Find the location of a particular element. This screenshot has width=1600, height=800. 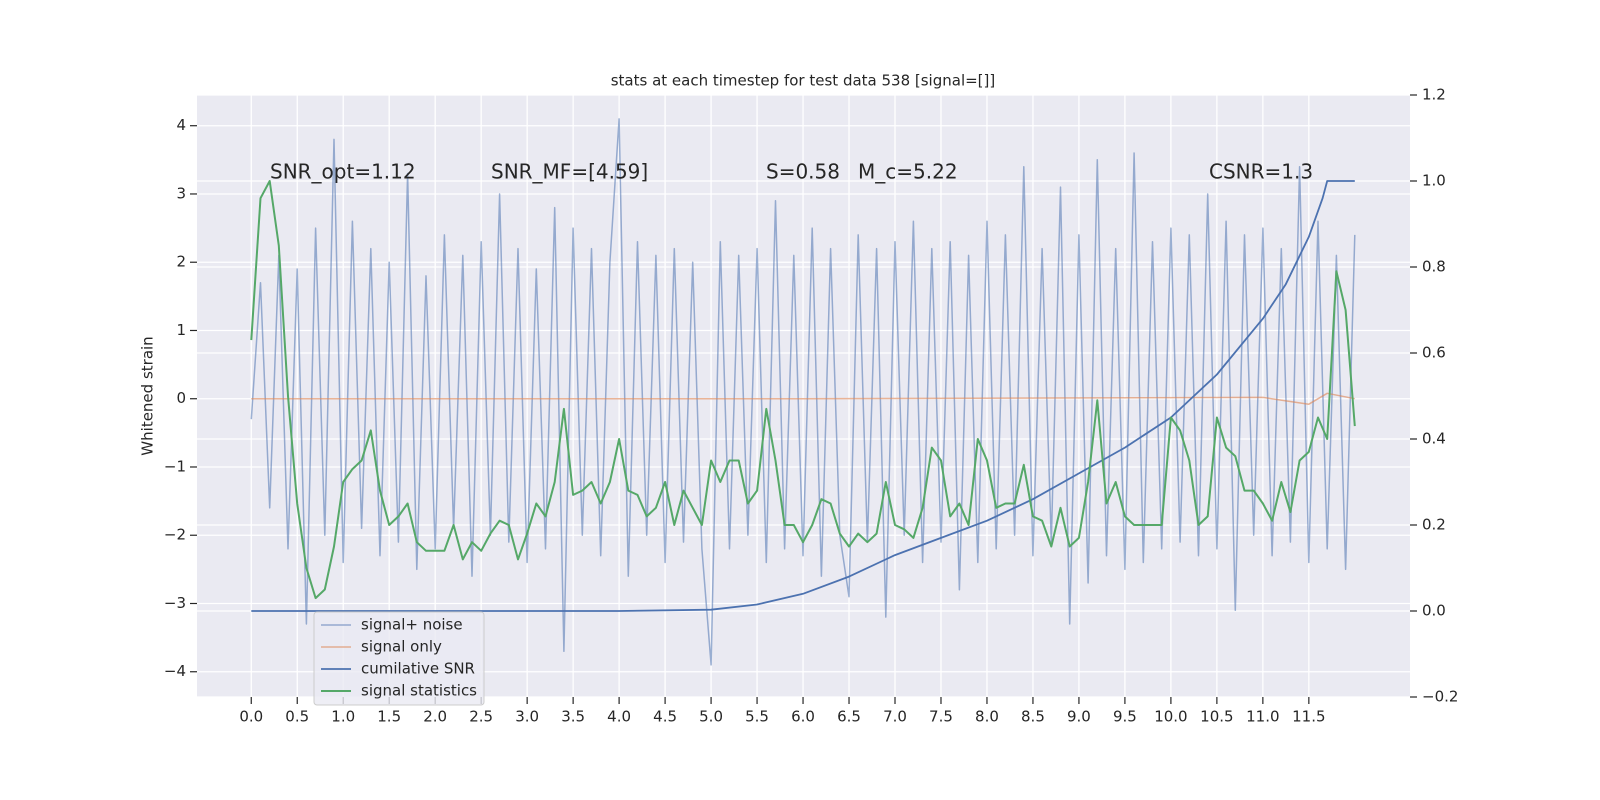

legend-label: signal statistics is located at coordinates (419, 691).